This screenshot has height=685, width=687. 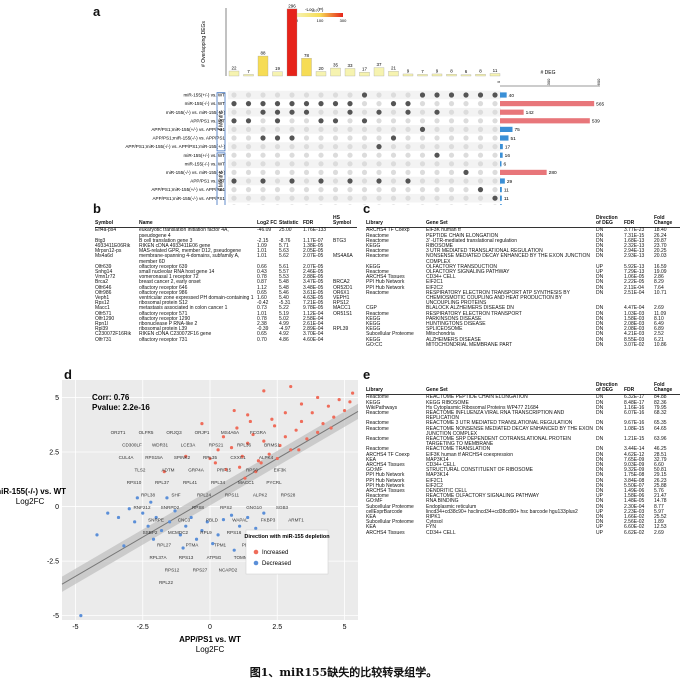 What do you see at coordinates (118, 432) in the screenshot?
I see `gene-label: OR2T1` at bounding box center [118, 432].